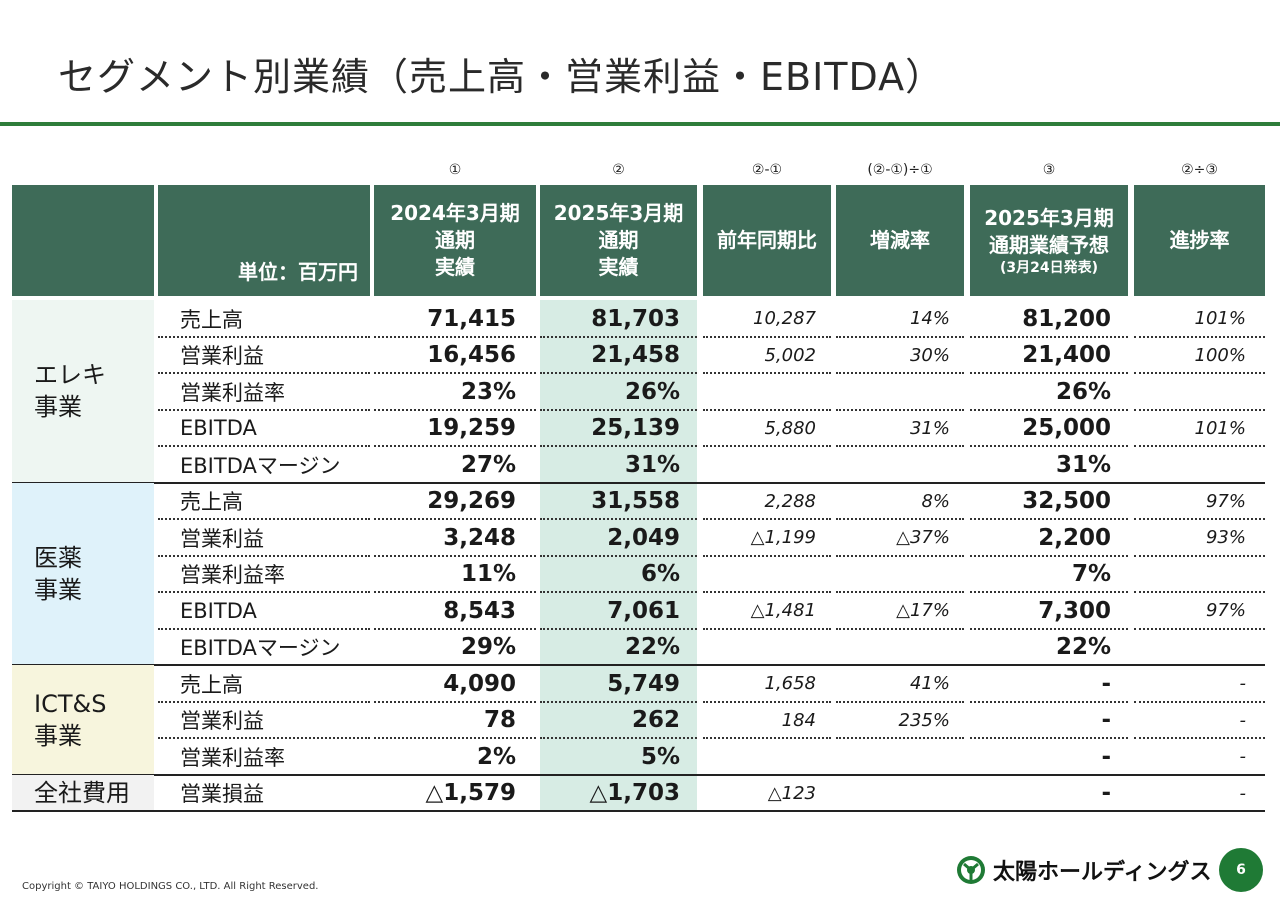  Describe the element at coordinates (1066, 428) in the screenshot. I see `cell-forecast: 25,000` at that location.